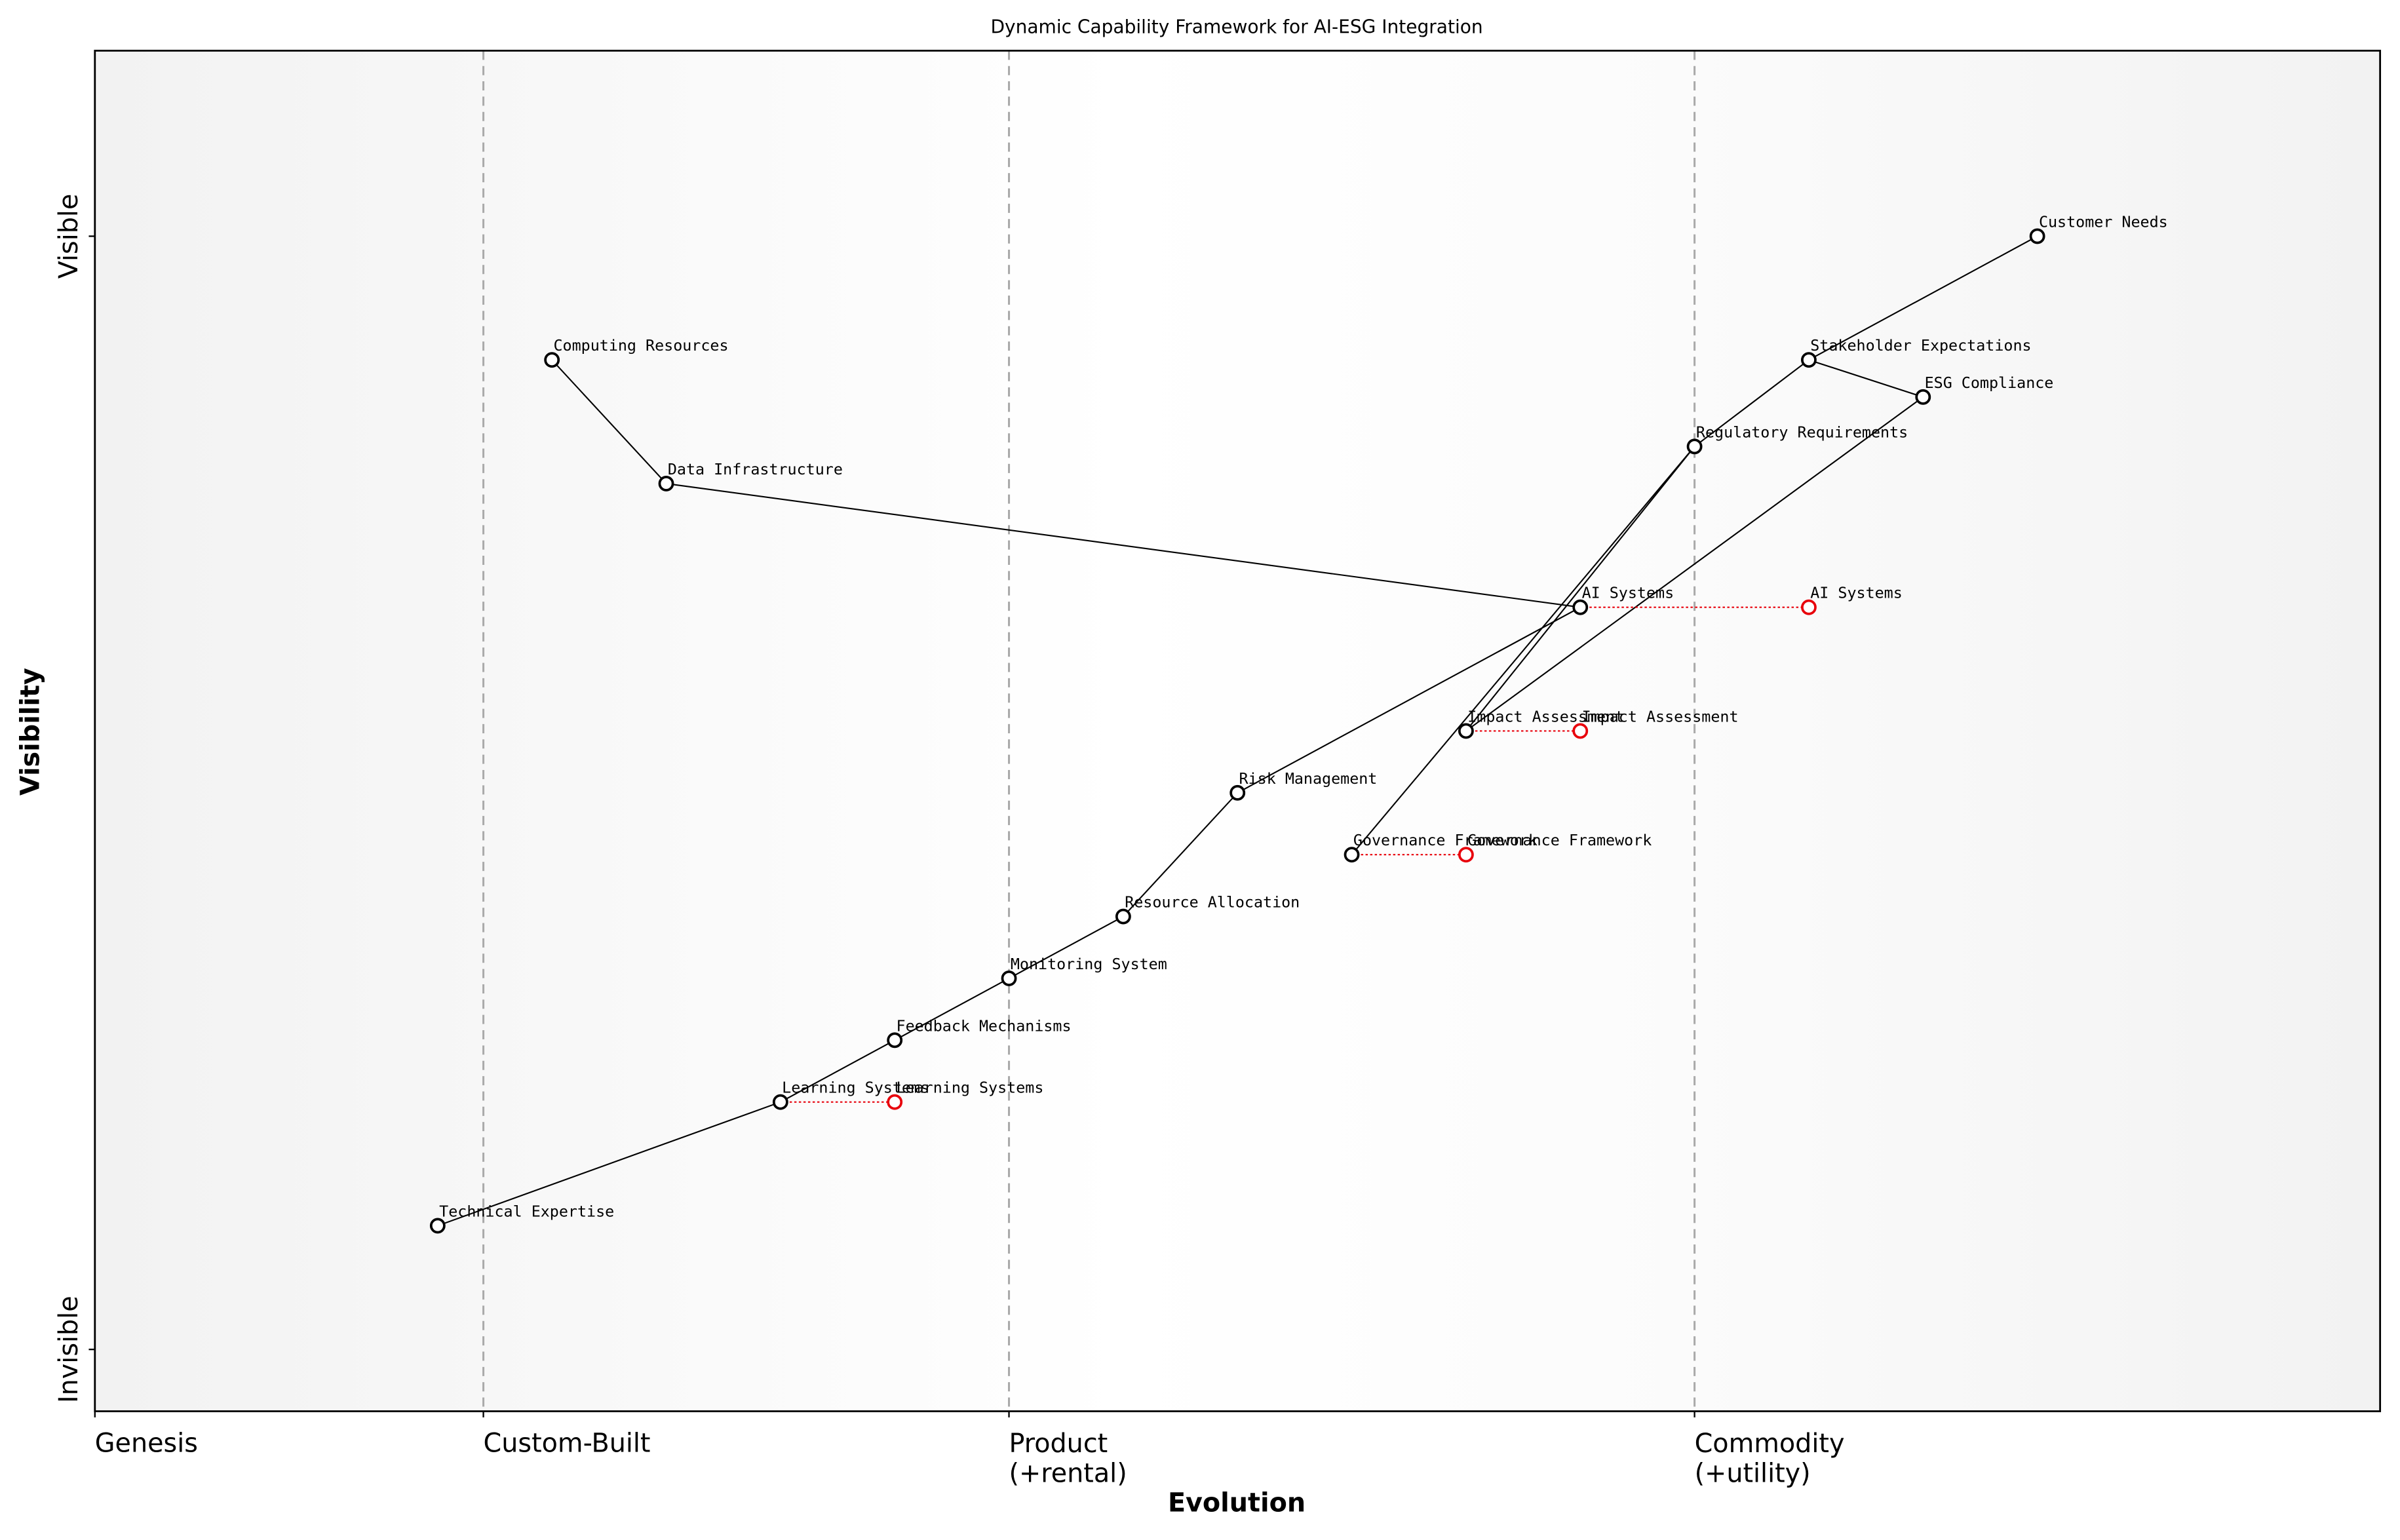  I want to click on x-tick-label: Custom-Built, so click(567, 1443).